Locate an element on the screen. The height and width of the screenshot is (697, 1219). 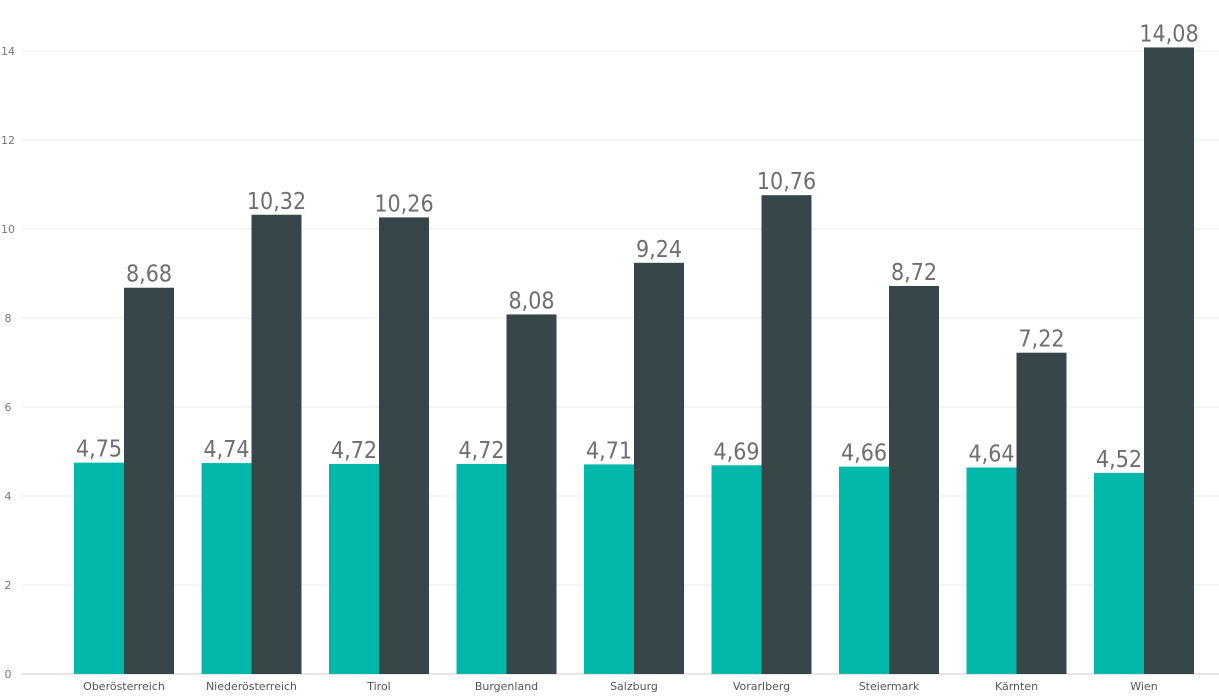
category-label: Vorarlberg is located at coordinates (761, 686).